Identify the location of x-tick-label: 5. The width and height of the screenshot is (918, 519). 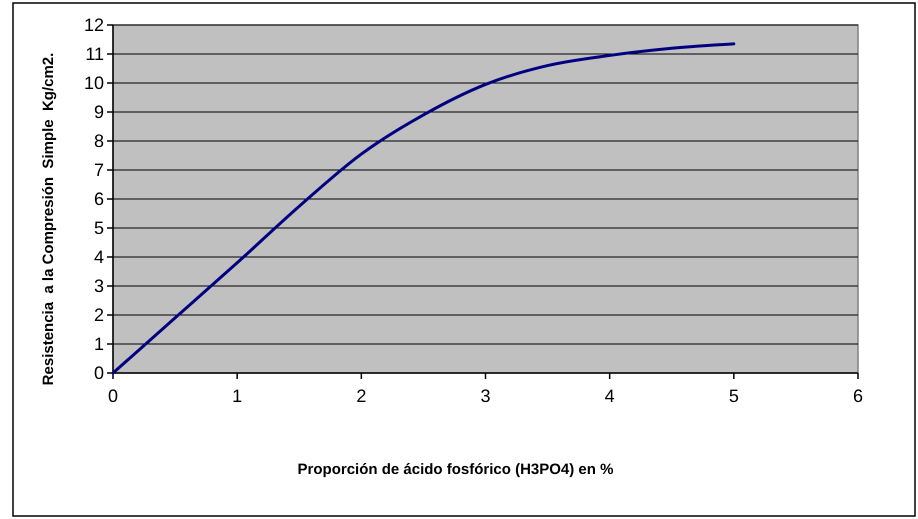
(733, 396).